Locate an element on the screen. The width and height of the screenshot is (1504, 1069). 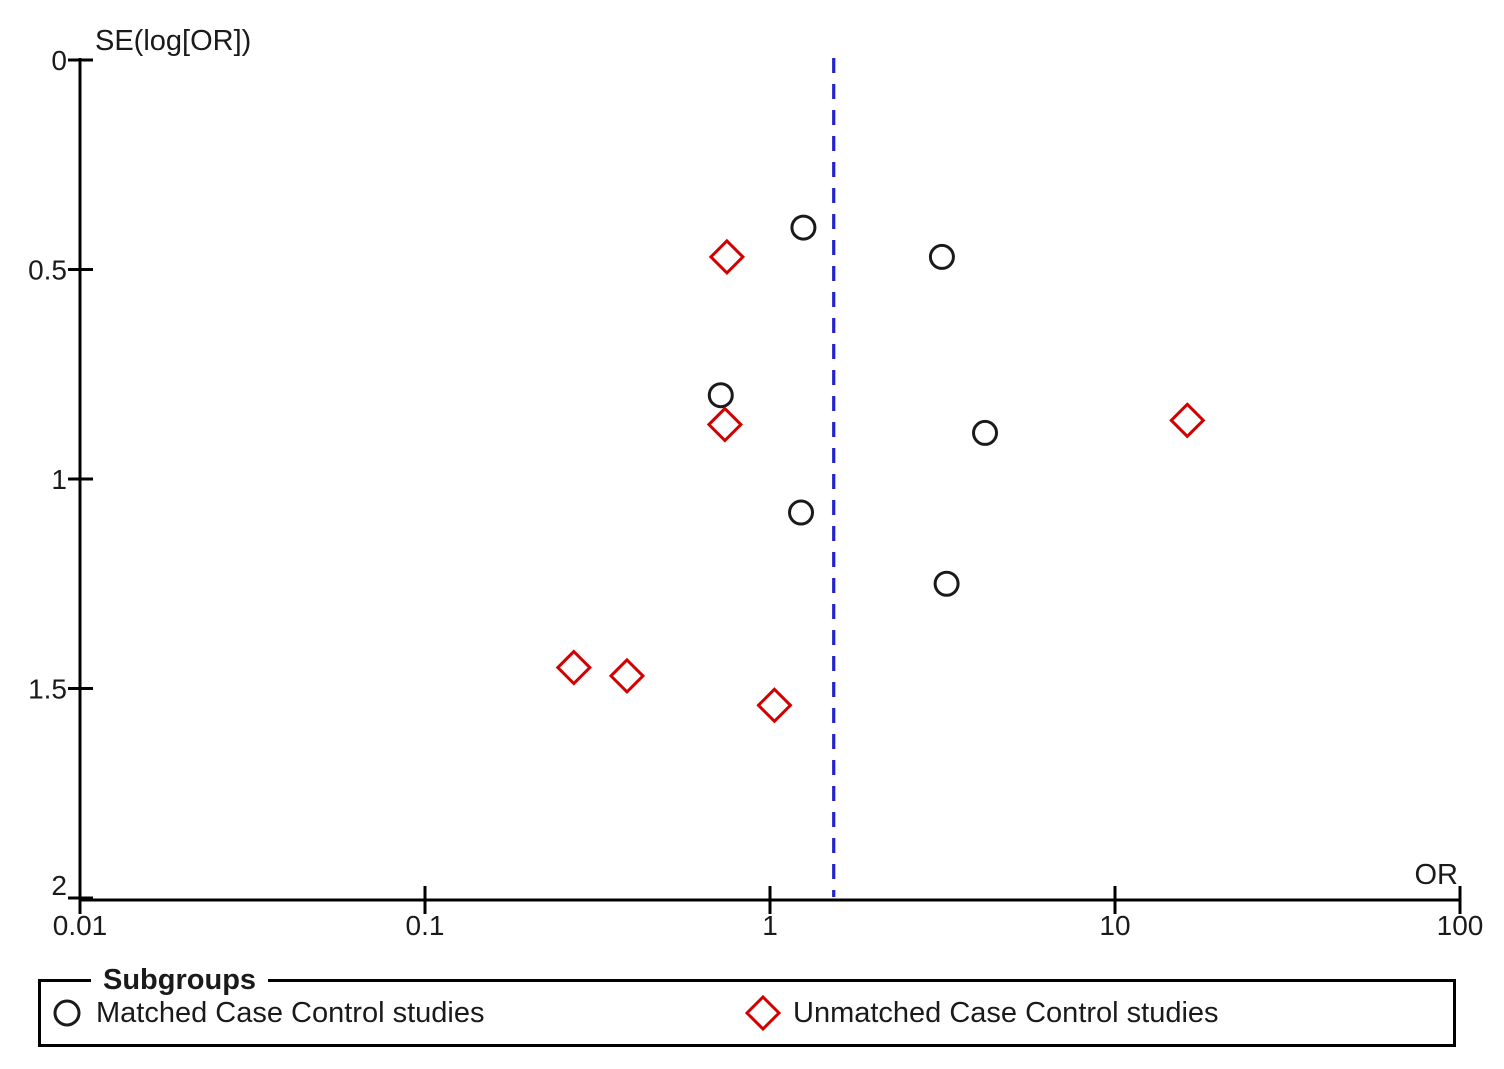
legend-item-matched: Matched Case Control studies is located at coordinates (267, 1013).